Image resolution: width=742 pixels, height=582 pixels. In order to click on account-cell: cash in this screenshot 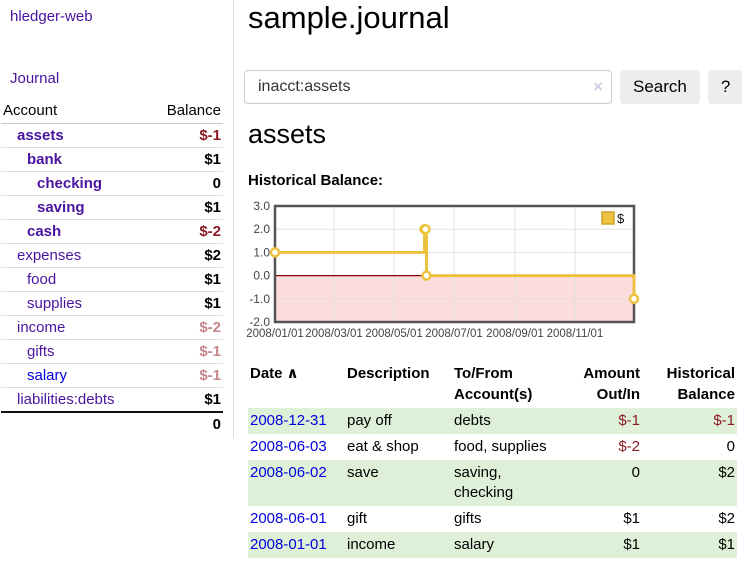, I will do `click(75, 231)`.